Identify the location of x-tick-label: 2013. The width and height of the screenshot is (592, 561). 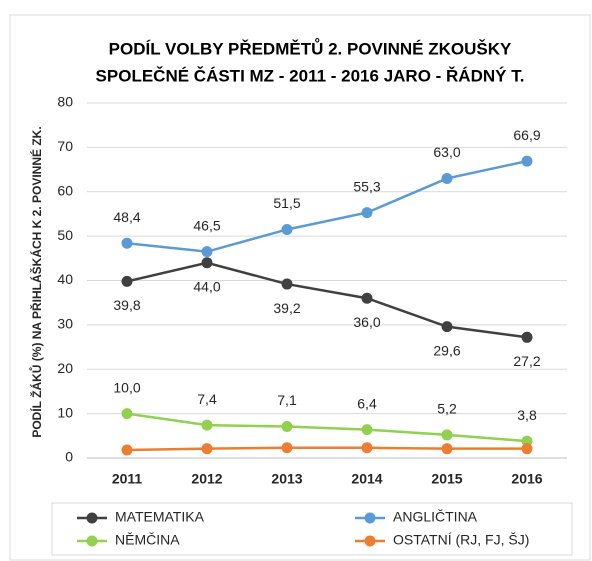
(286, 479).